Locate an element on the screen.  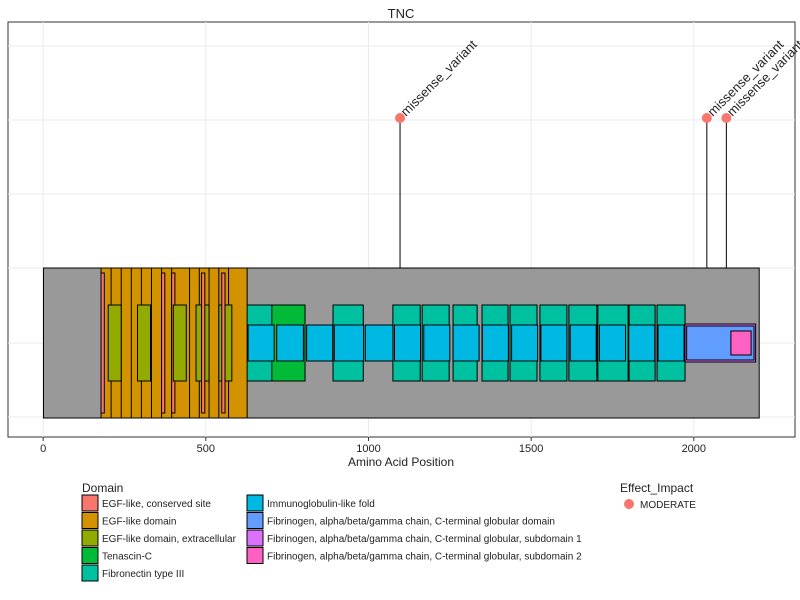
legend-label: EGF-like, conserved site is located at coordinates (156, 504).